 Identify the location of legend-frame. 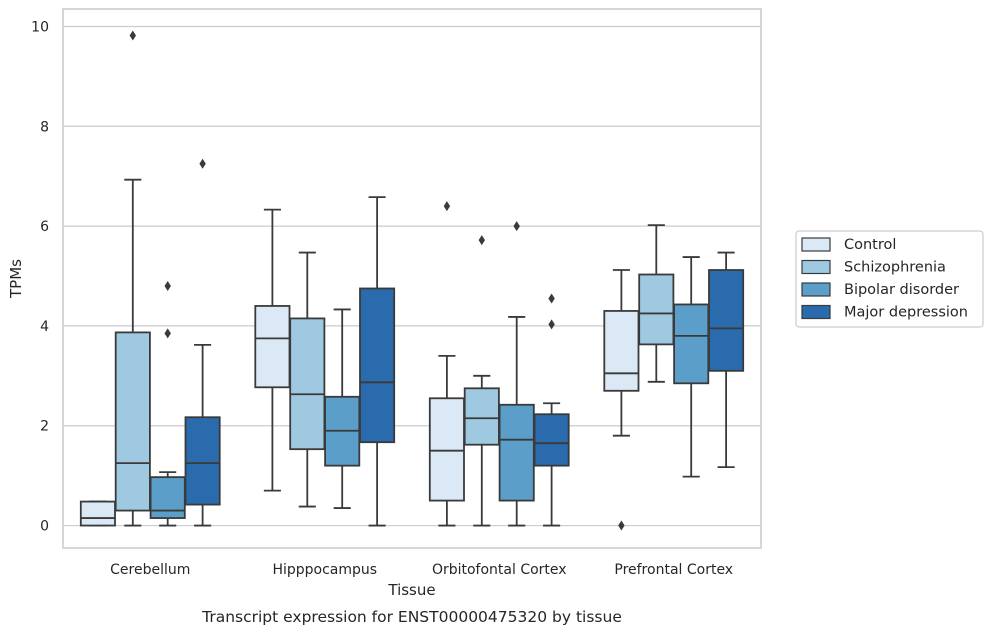
(889, 279).